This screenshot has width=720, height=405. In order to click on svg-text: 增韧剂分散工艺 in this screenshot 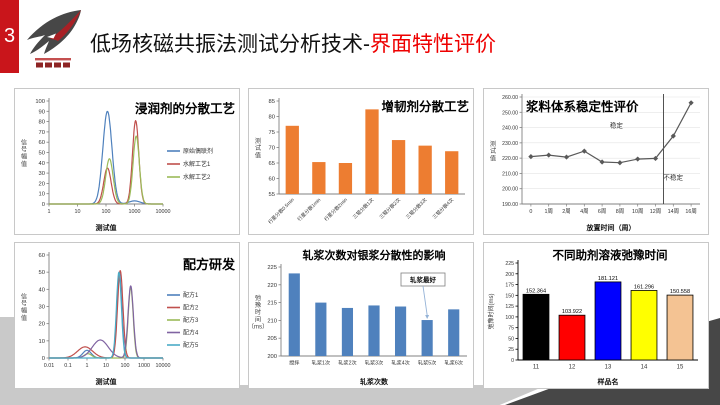, I will do `click(425, 106)`.